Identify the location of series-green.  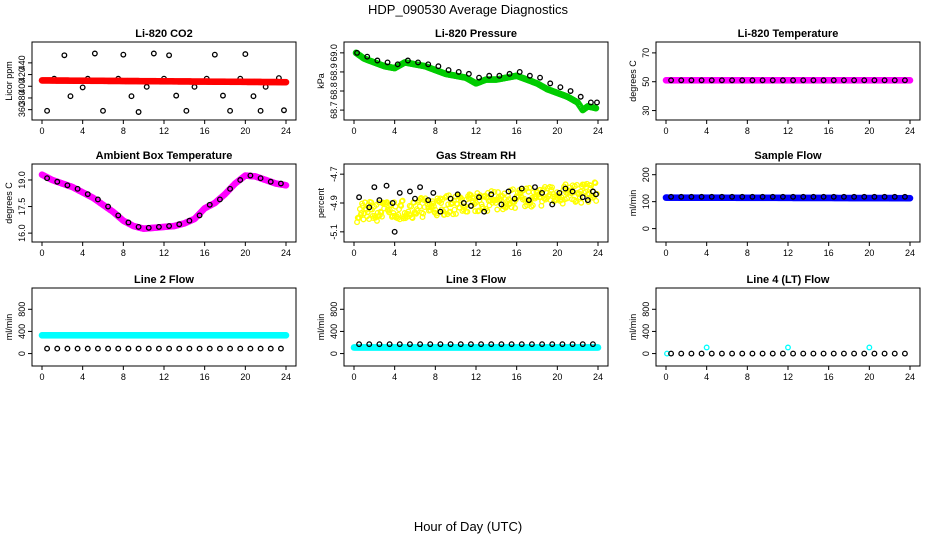
(476, 81).